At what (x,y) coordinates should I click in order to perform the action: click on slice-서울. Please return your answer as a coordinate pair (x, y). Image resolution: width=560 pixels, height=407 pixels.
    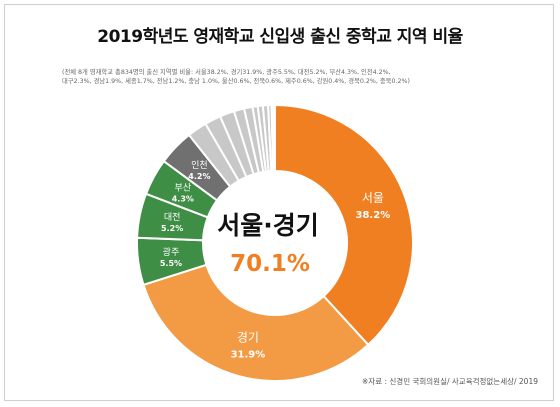
    Looking at the image, I should click on (344, 225).